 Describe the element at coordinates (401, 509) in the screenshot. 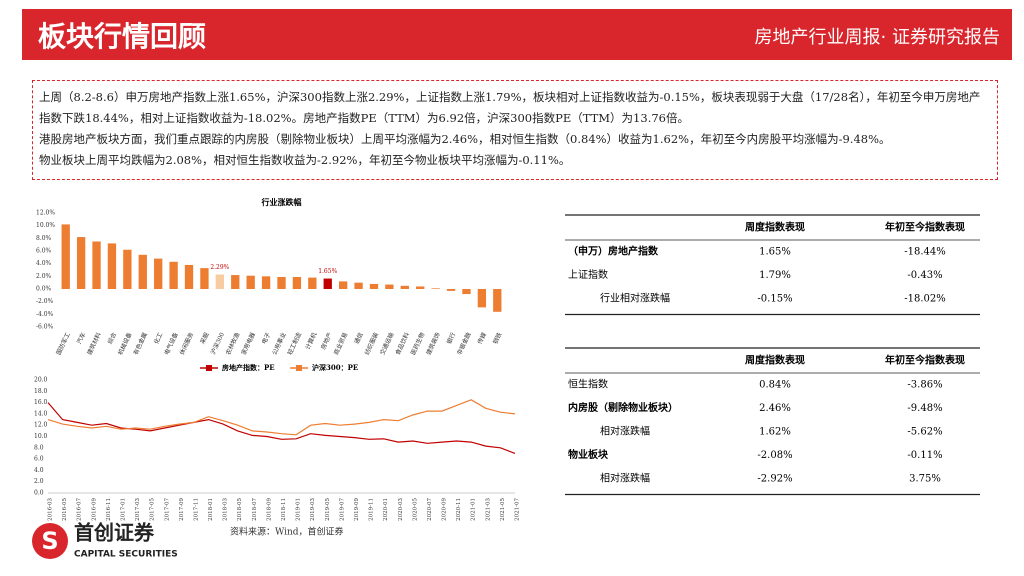

I see `x-tick-label: 2020-03` at that location.